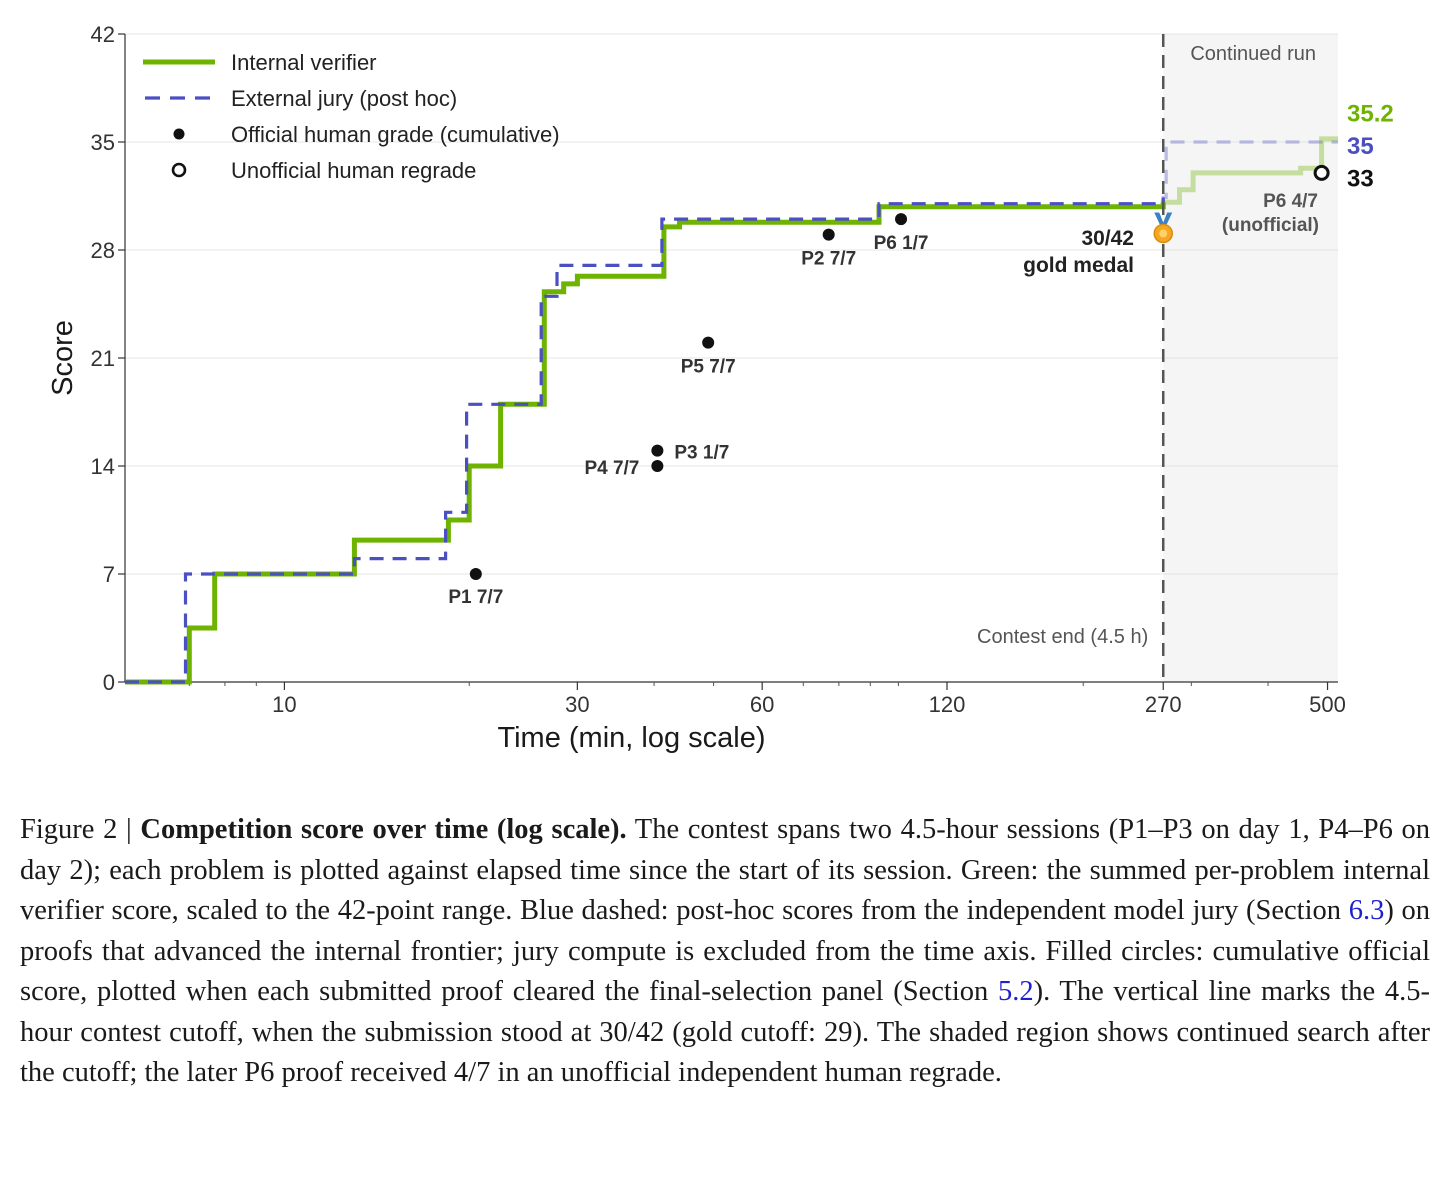  I want to click on official-grade-label: P1 7/7, so click(475, 597).